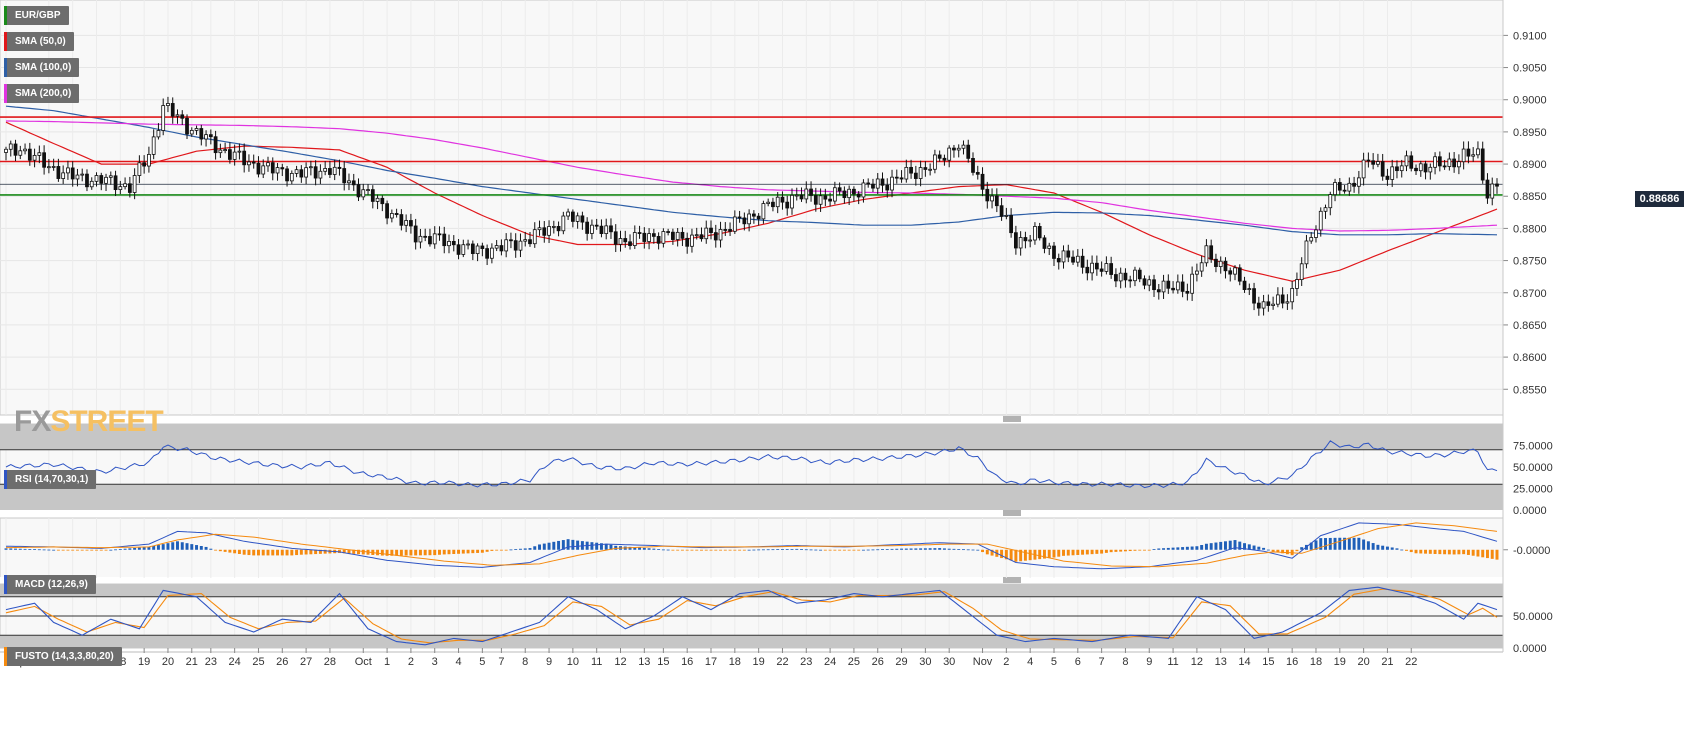 This screenshot has width=1707, height=732. What do you see at coordinates (830, 662) in the screenshot?
I see `x-tick-label: 24` at bounding box center [830, 662].